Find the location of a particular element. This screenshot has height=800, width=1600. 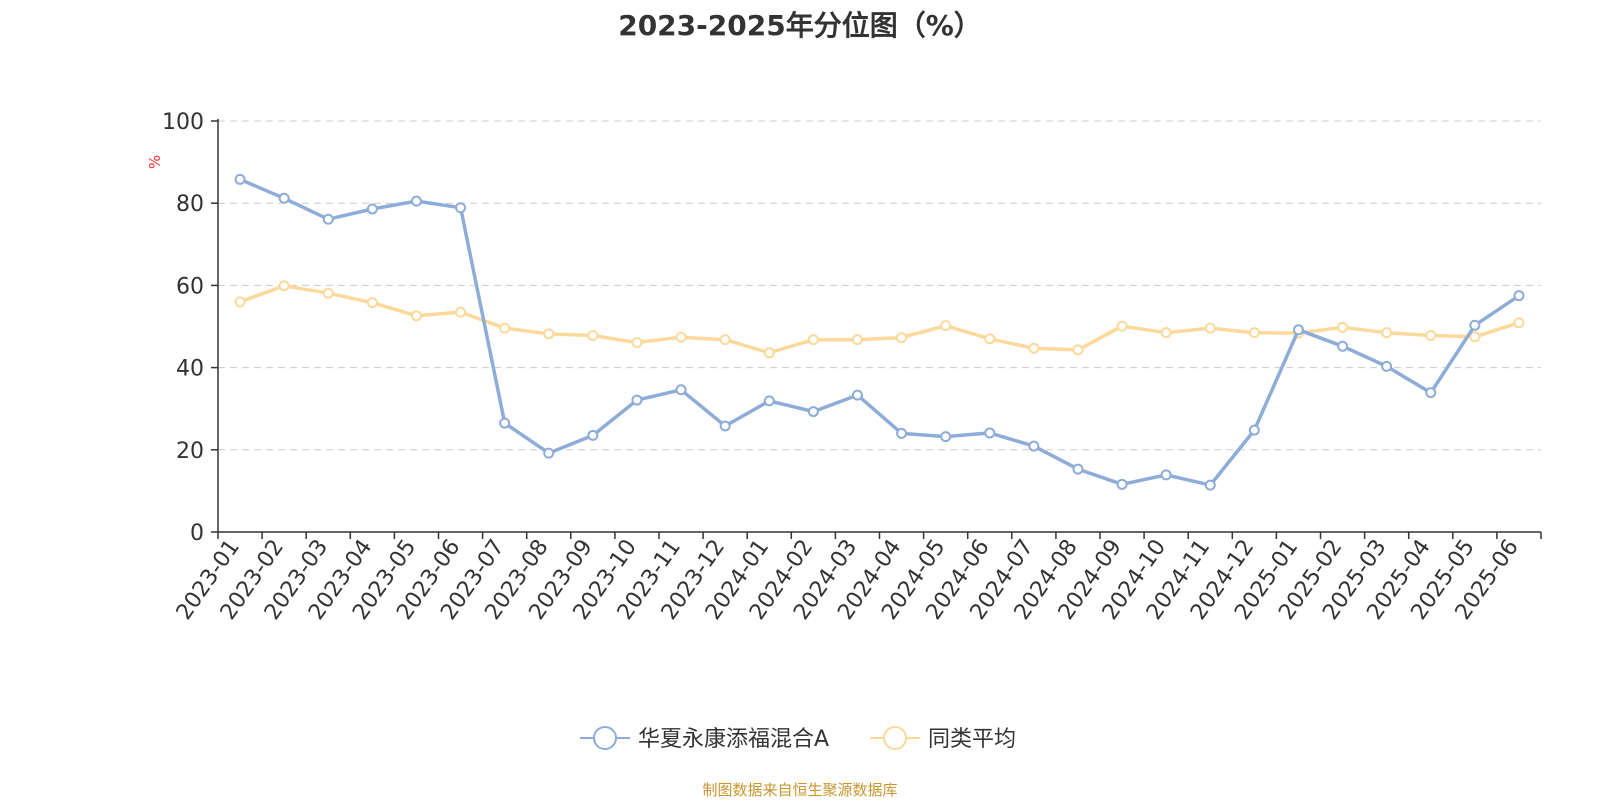

y-tick-label: 60 is located at coordinates (190, 286).